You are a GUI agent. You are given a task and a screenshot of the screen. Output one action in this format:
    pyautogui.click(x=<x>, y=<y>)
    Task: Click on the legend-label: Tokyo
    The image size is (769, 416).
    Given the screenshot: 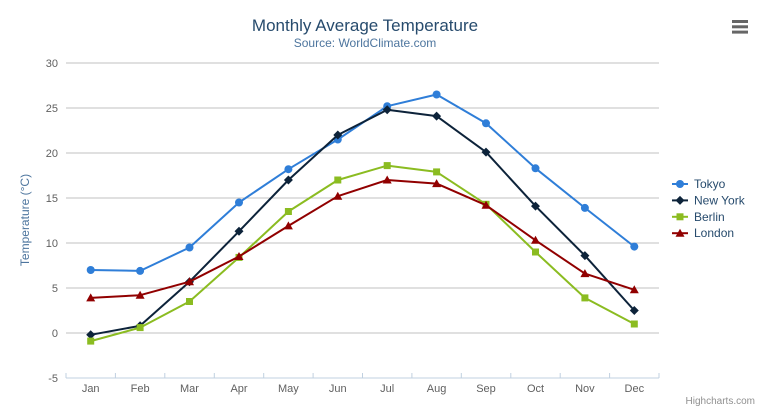 What is the action you would take?
    pyautogui.click(x=710, y=184)
    